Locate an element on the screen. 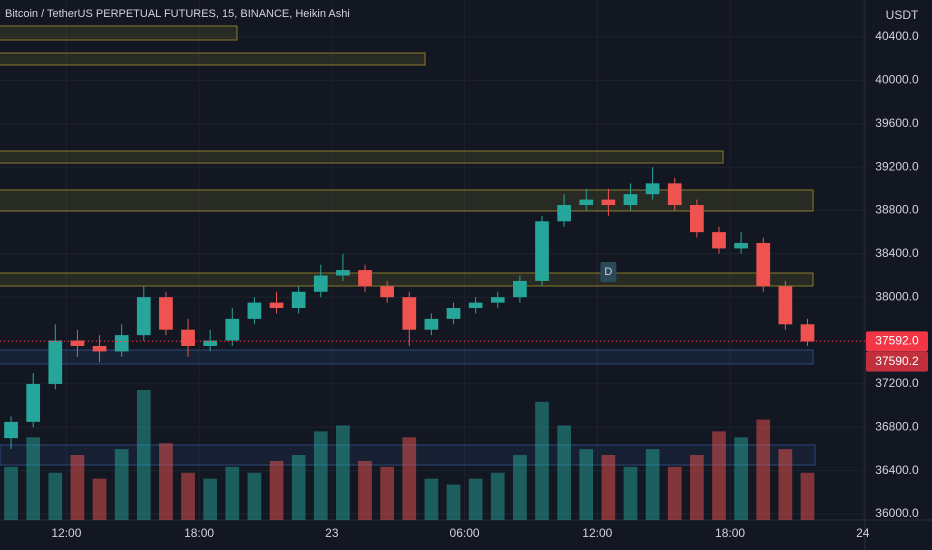  x-tick-label: 23 is located at coordinates (332, 533).